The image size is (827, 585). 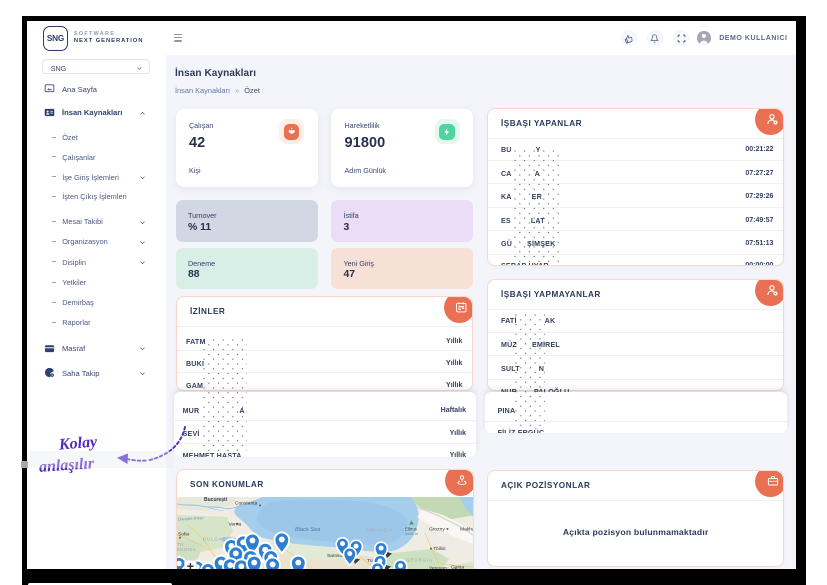 I want to click on svg-text: EDONIA, so click(x=186, y=549).